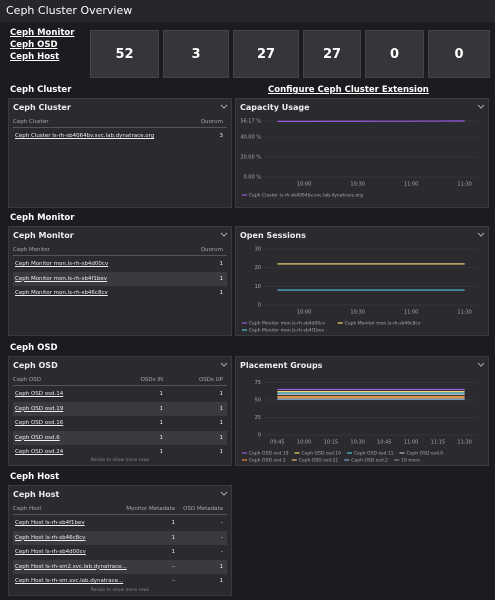 This screenshot has width=495, height=600. What do you see at coordinates (374, 454) in the screenshot?
I see `legend-entry: Ceph OSD osd.11` at bounding box center [374, 454].